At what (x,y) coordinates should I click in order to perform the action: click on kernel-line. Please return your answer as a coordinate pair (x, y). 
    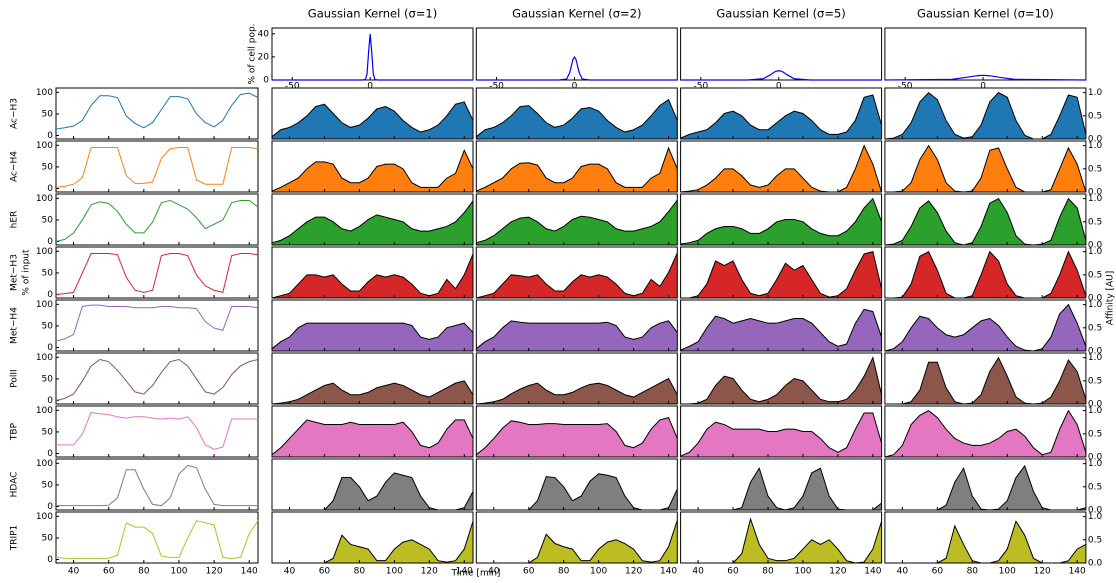
    Looking at the image, I should click on (577, 68).